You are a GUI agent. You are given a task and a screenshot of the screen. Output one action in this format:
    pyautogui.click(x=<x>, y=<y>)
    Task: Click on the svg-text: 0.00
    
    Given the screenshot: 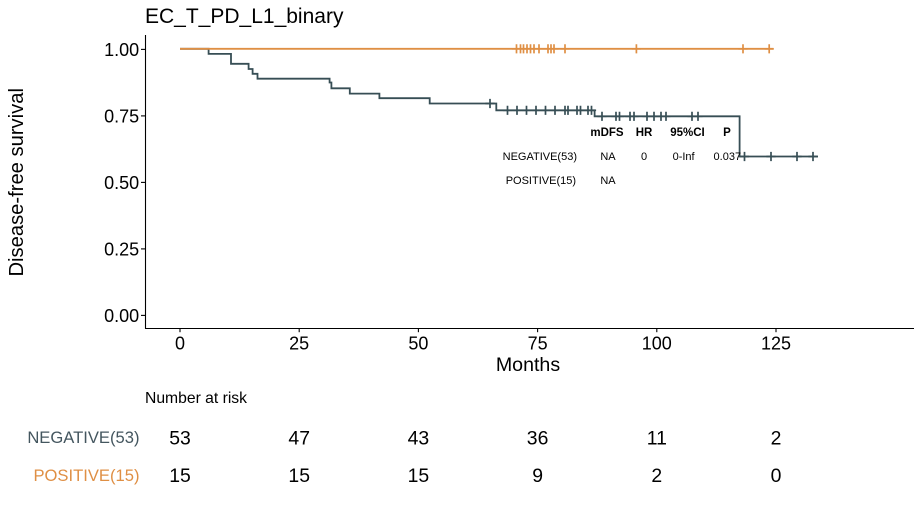 What is the action you would take?
    pyautogui.click(x=121, y=316)
    